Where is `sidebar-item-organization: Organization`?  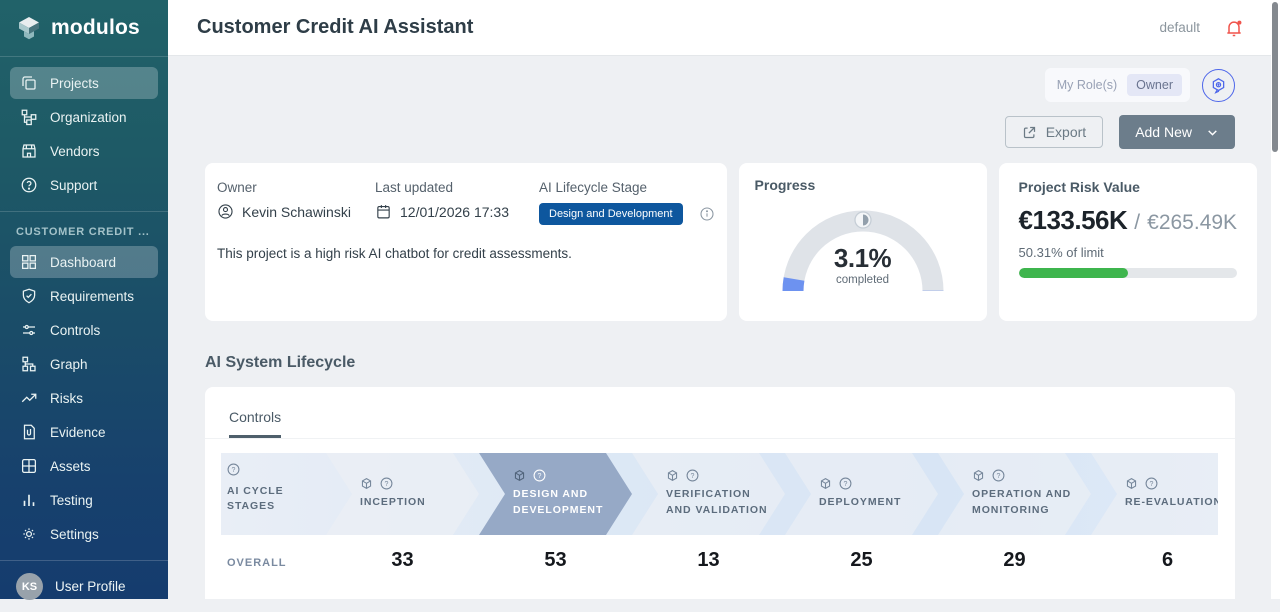
sidebar-item-organization: Organization is located at coordinates (84, 117).